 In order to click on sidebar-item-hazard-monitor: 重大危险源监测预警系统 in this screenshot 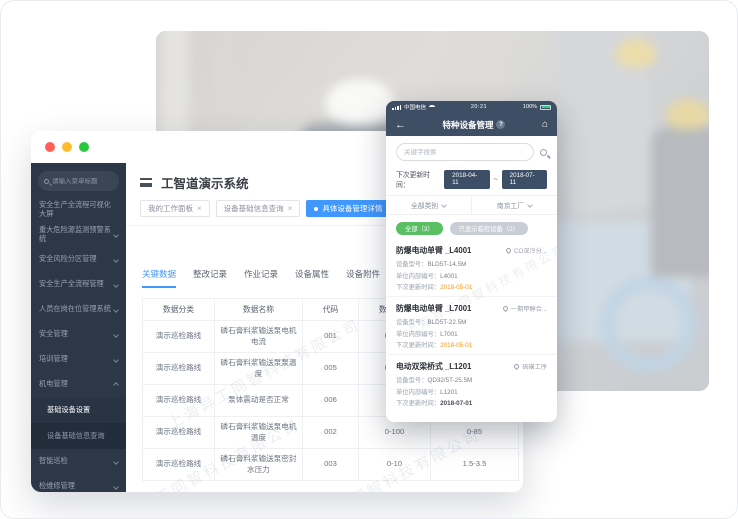, I will do `click(78, 234)`.